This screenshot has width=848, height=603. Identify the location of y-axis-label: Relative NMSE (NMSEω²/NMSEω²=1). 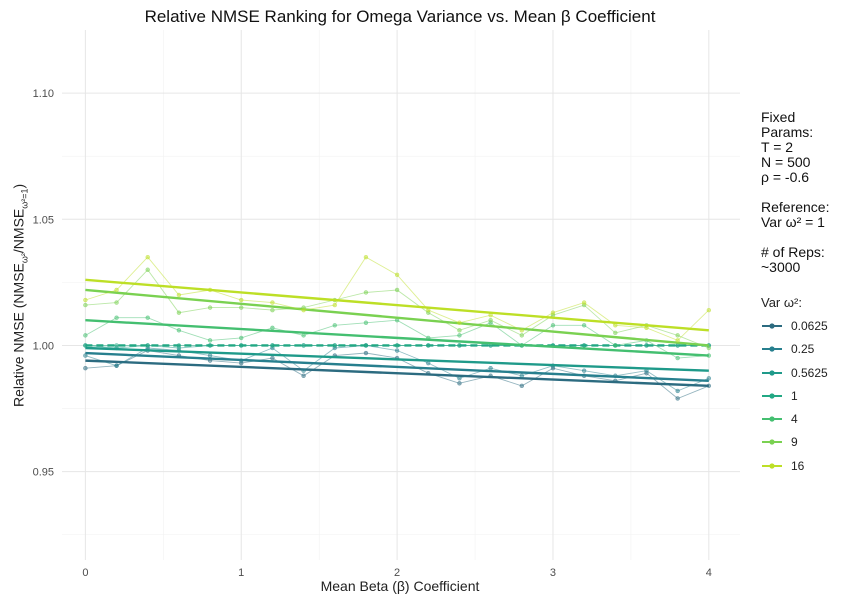
(20, 295).